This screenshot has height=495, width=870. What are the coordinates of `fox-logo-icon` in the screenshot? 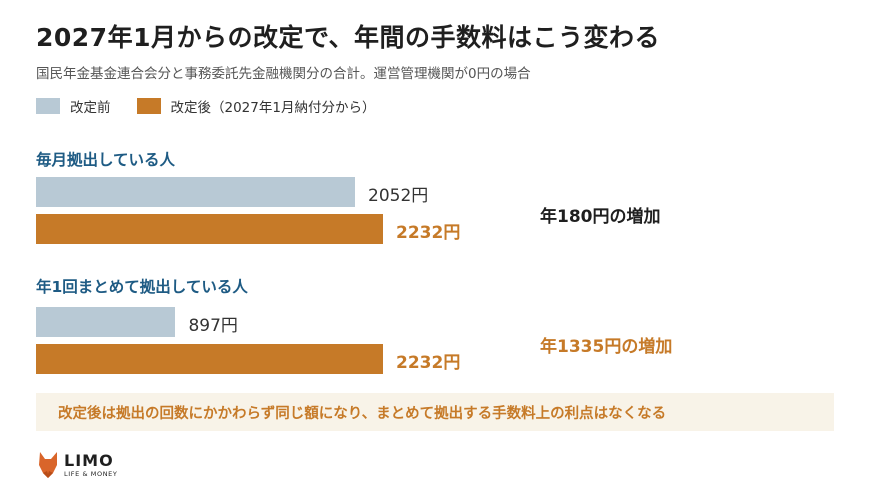 It's located at (48, 465).